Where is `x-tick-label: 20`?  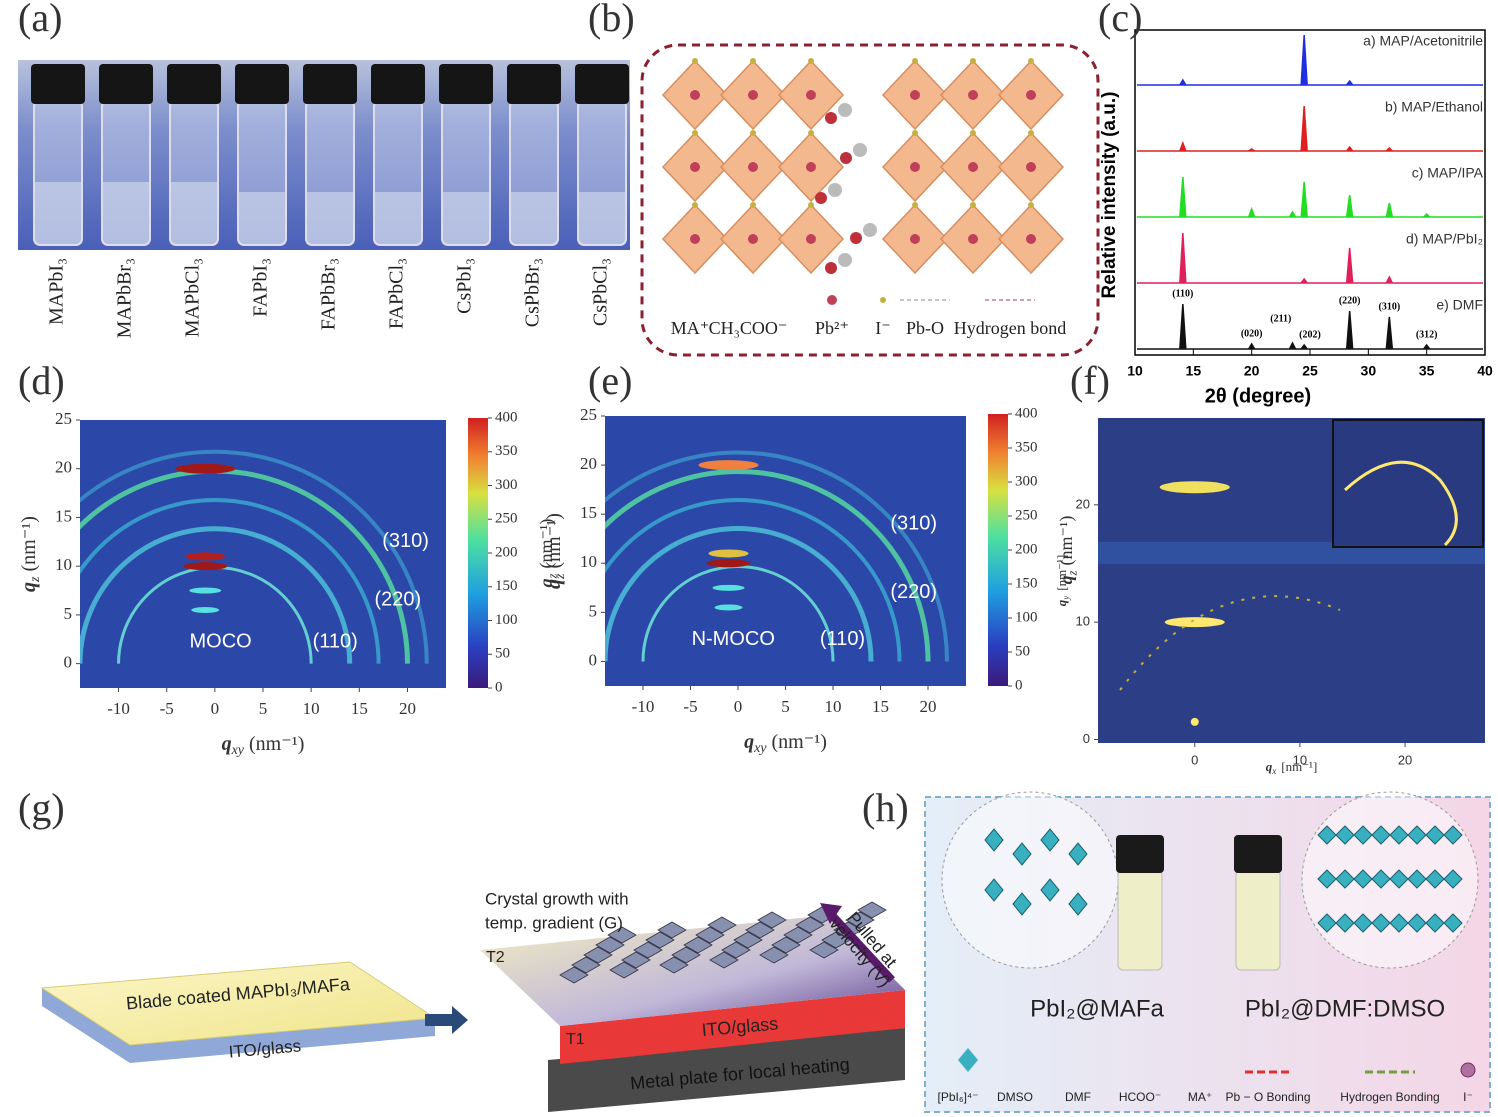 x-tick-label: 20 is located at coordinates (1405, 759).